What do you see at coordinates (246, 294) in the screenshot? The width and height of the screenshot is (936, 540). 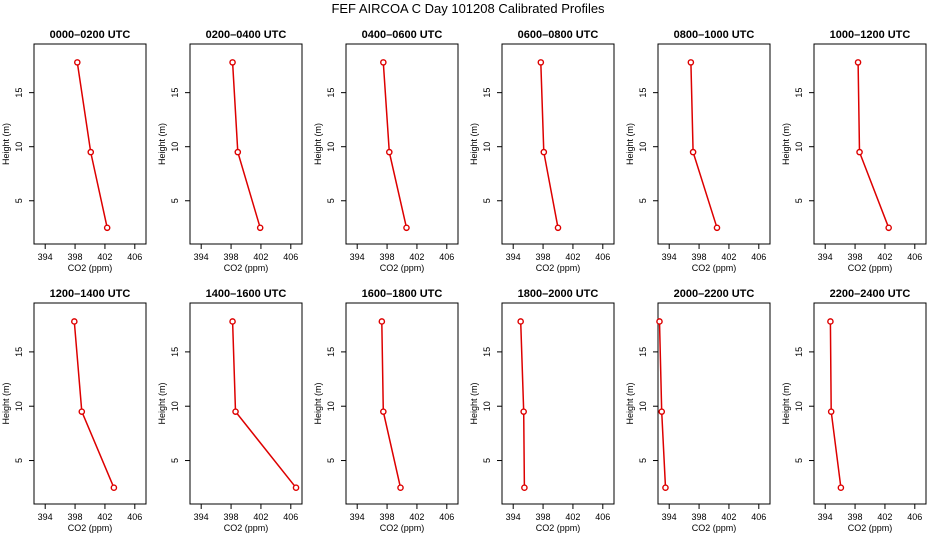 I see `chart-title: 1400–1600 UTC` at bounding box center [246, 294].